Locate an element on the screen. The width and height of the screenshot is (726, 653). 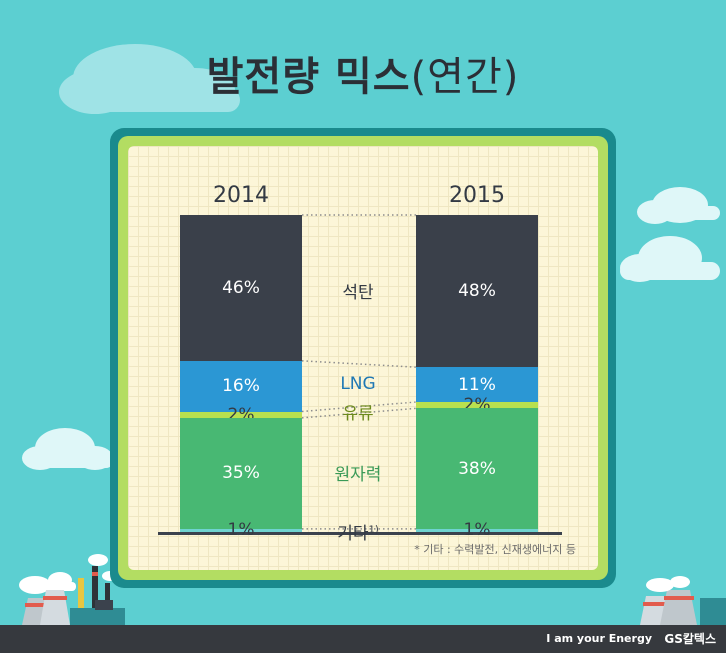
footer-bar: I am your Energy GS칼텍스 is located at coordinates (363, 639).